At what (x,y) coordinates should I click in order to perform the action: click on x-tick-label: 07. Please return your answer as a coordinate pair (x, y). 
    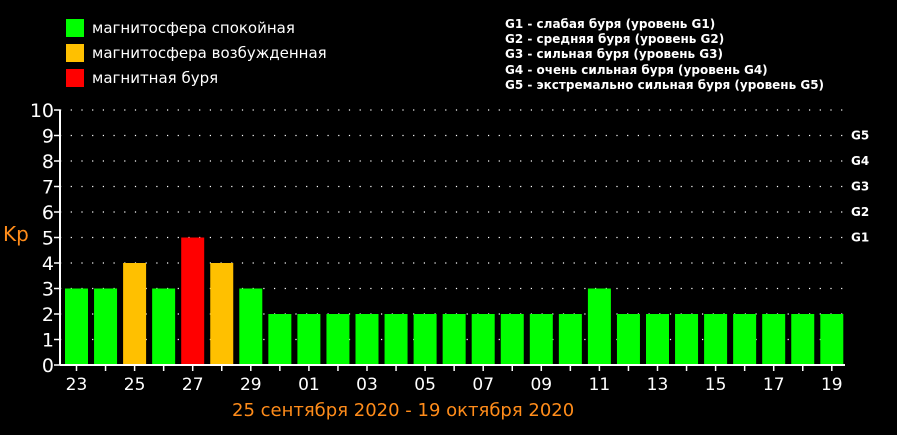
    Looking at the image, I should click on (483, 385).